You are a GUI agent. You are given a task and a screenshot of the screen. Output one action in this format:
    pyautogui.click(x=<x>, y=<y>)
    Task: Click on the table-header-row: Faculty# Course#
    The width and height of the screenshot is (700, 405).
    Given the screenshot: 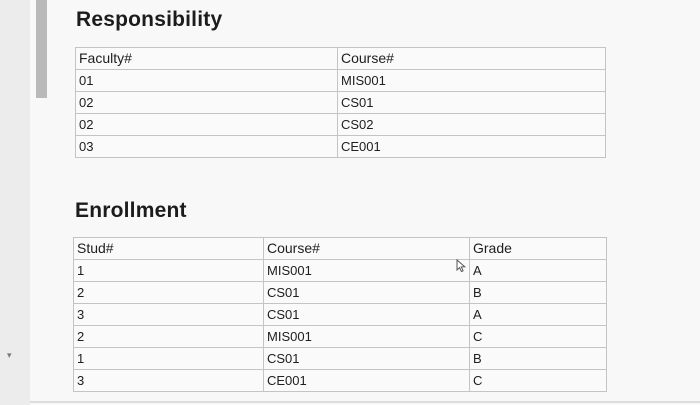 What is the action you would take?
    pyautogui.click(x=340, y=58)
    